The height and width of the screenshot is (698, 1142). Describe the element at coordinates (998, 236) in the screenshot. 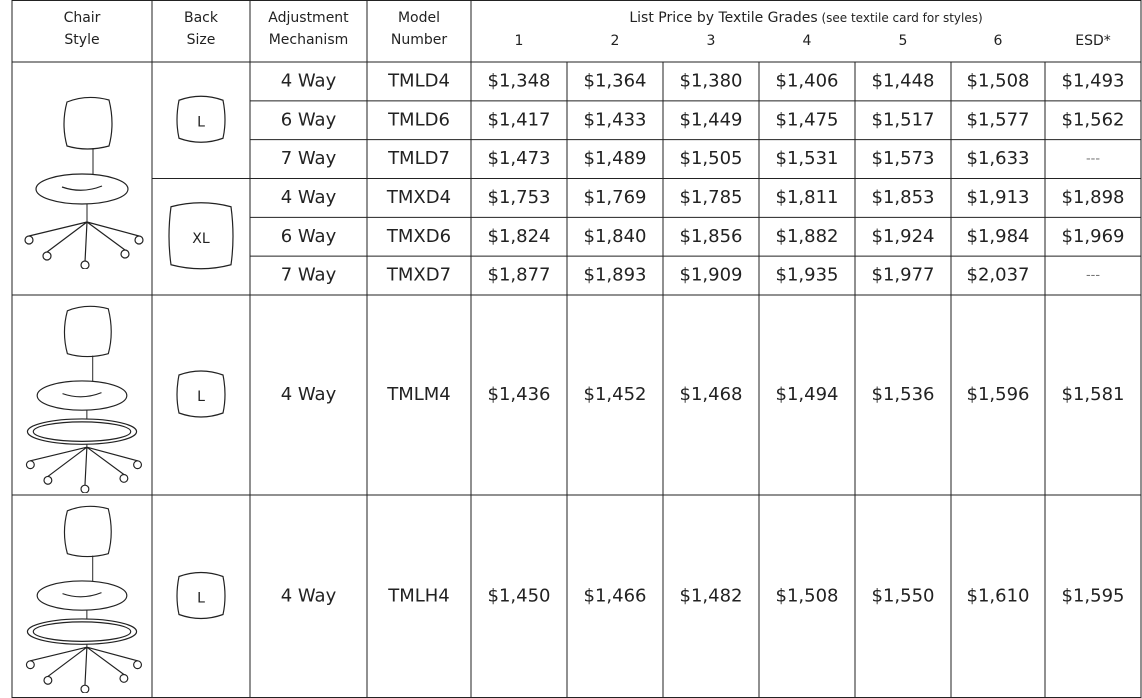

I see `price: $1,984` at that location.